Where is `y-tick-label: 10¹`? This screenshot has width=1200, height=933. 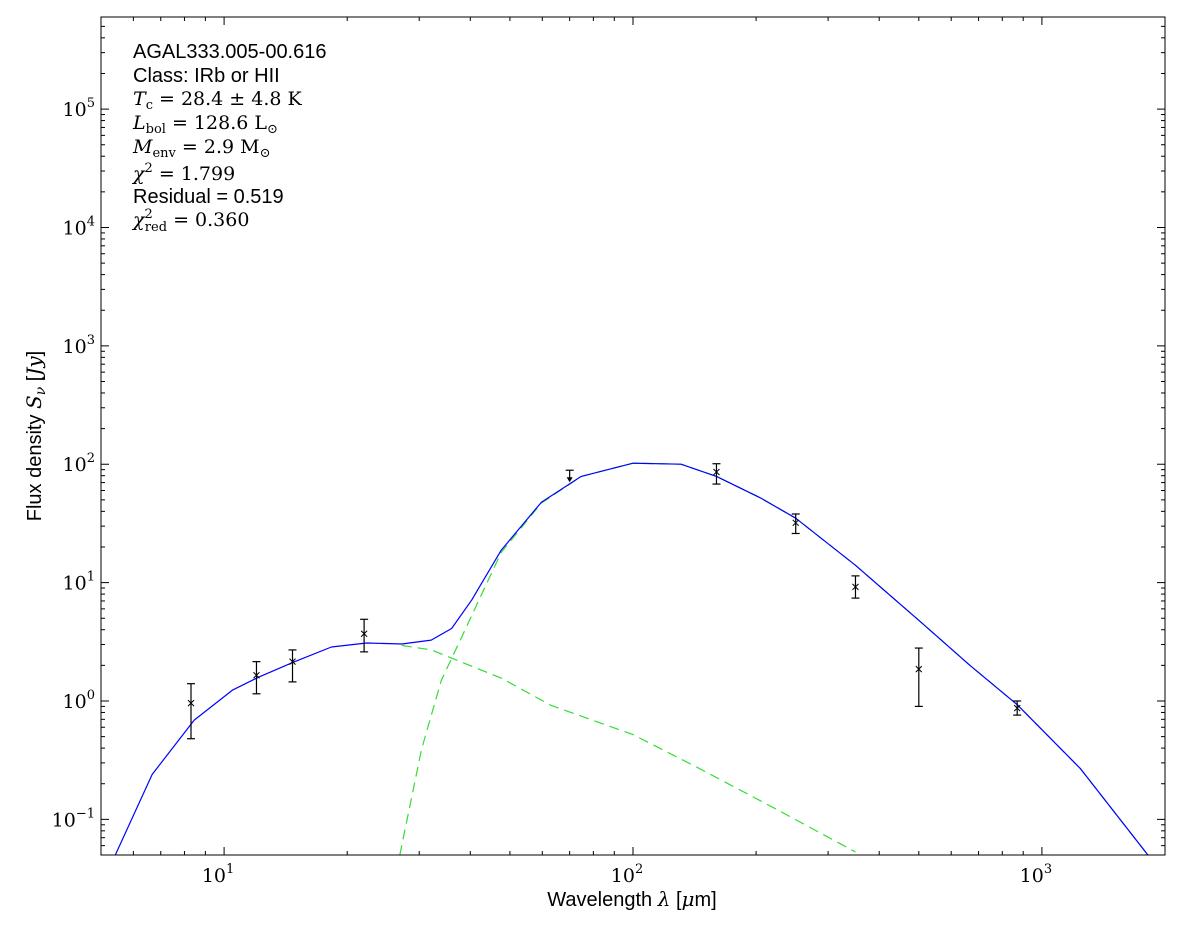 y-tick-label: 10¹ is located at coordinates (79, 582).